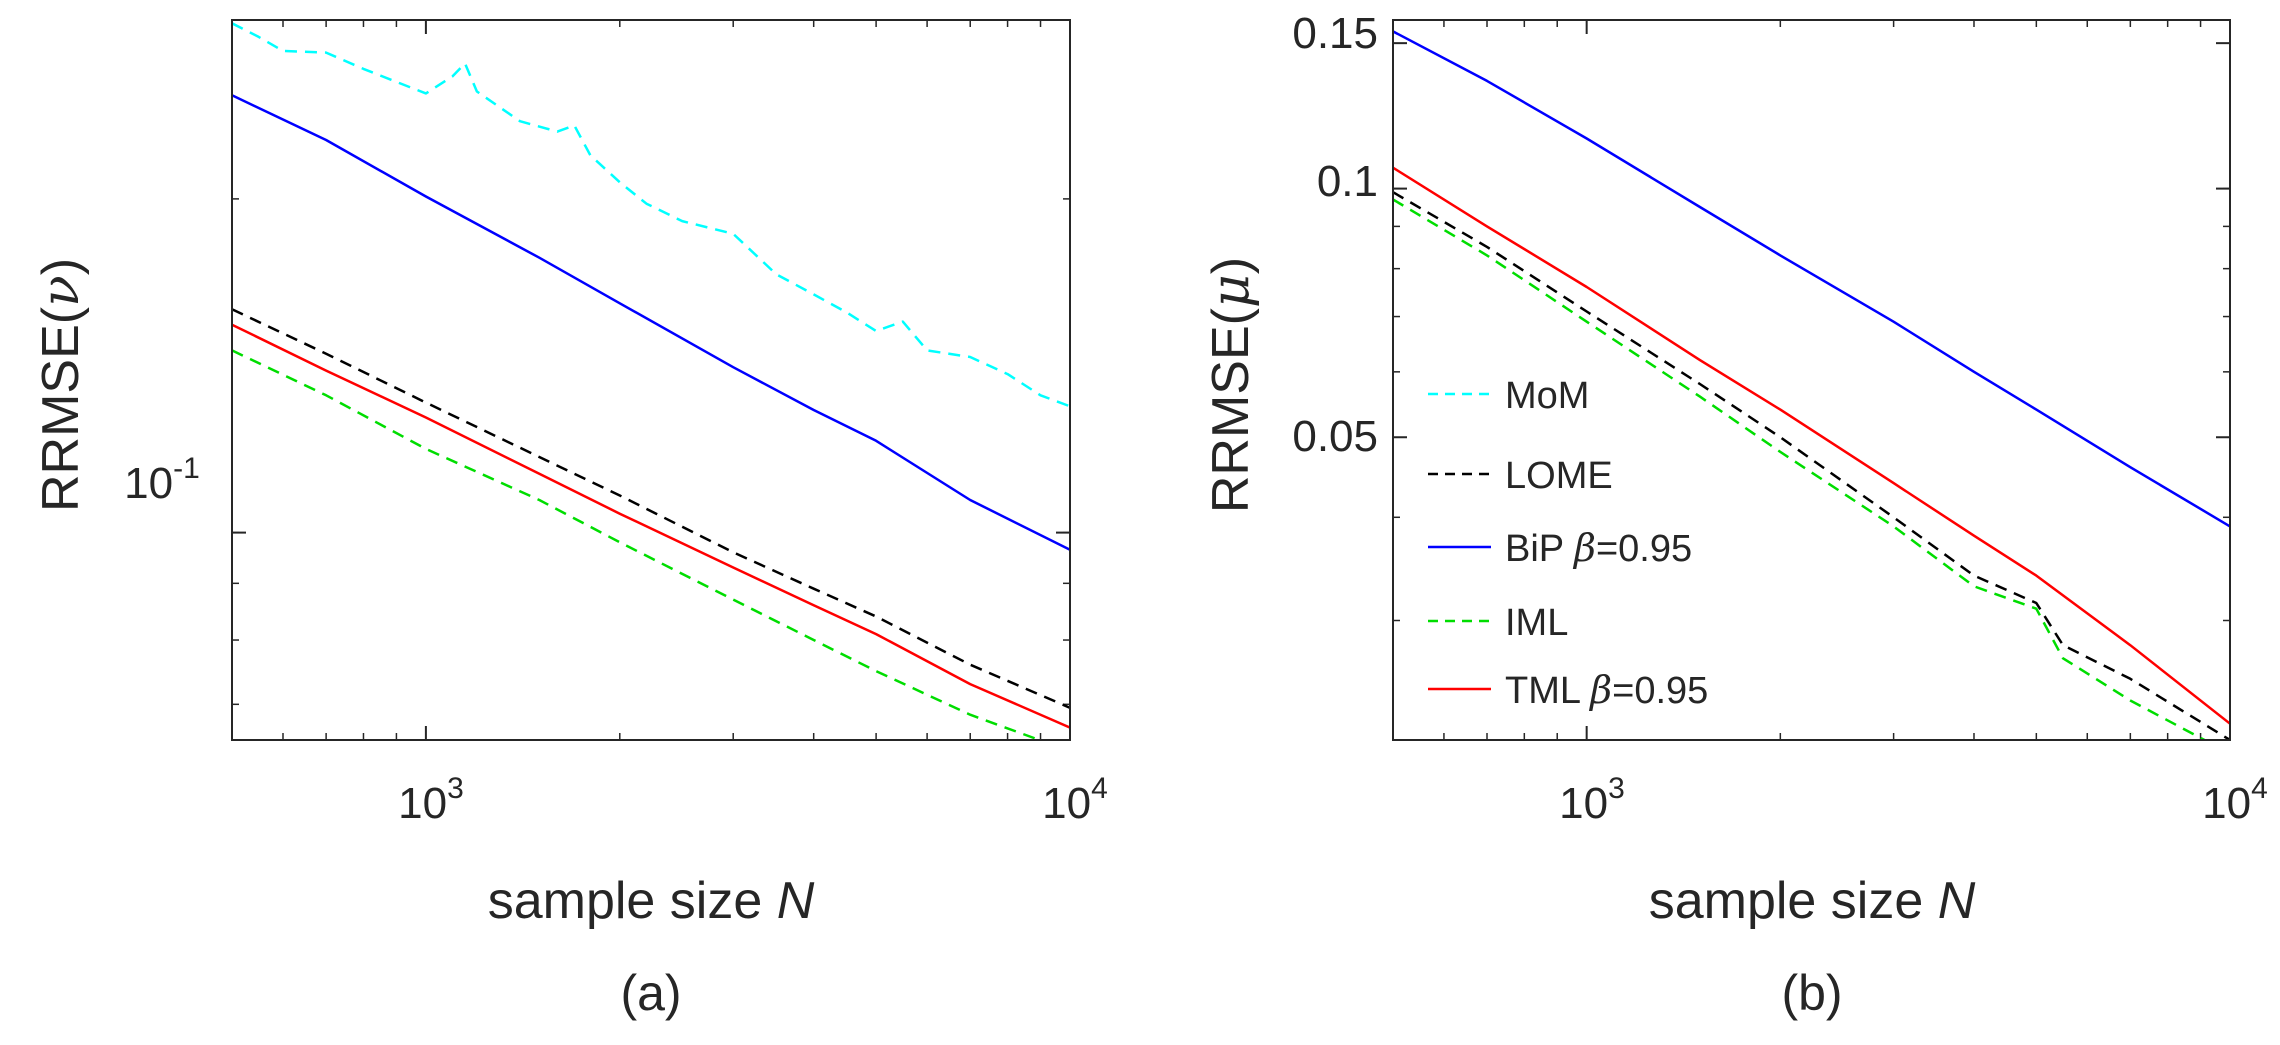 The height and width of the screenshot is (1045, 2280). I want to click on legend: MoM LOME BiP β=0.95 IML TML β=0.95, so click(1568, 543).